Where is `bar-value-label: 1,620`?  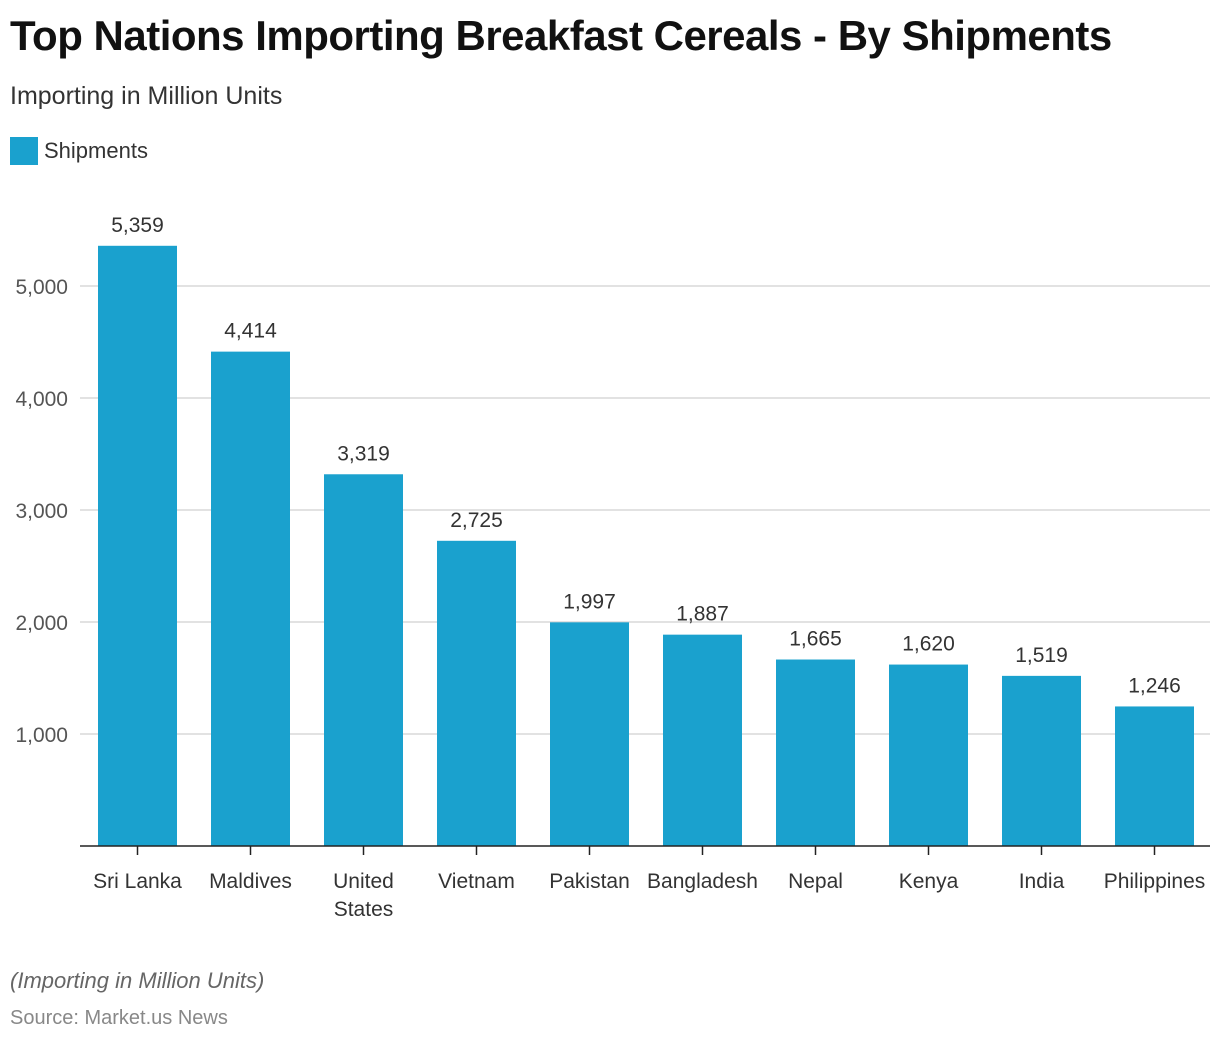 bar-value-label: 1,620 is located at coordinates (928, 644).